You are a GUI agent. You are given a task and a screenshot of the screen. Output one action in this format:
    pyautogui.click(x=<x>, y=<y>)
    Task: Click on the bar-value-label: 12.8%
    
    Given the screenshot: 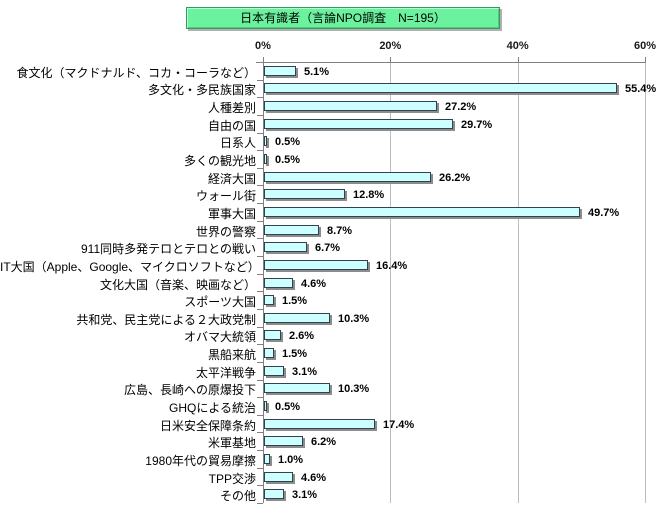 What is the action you would take?
    pyautogui.click(x=369, y=195)
    